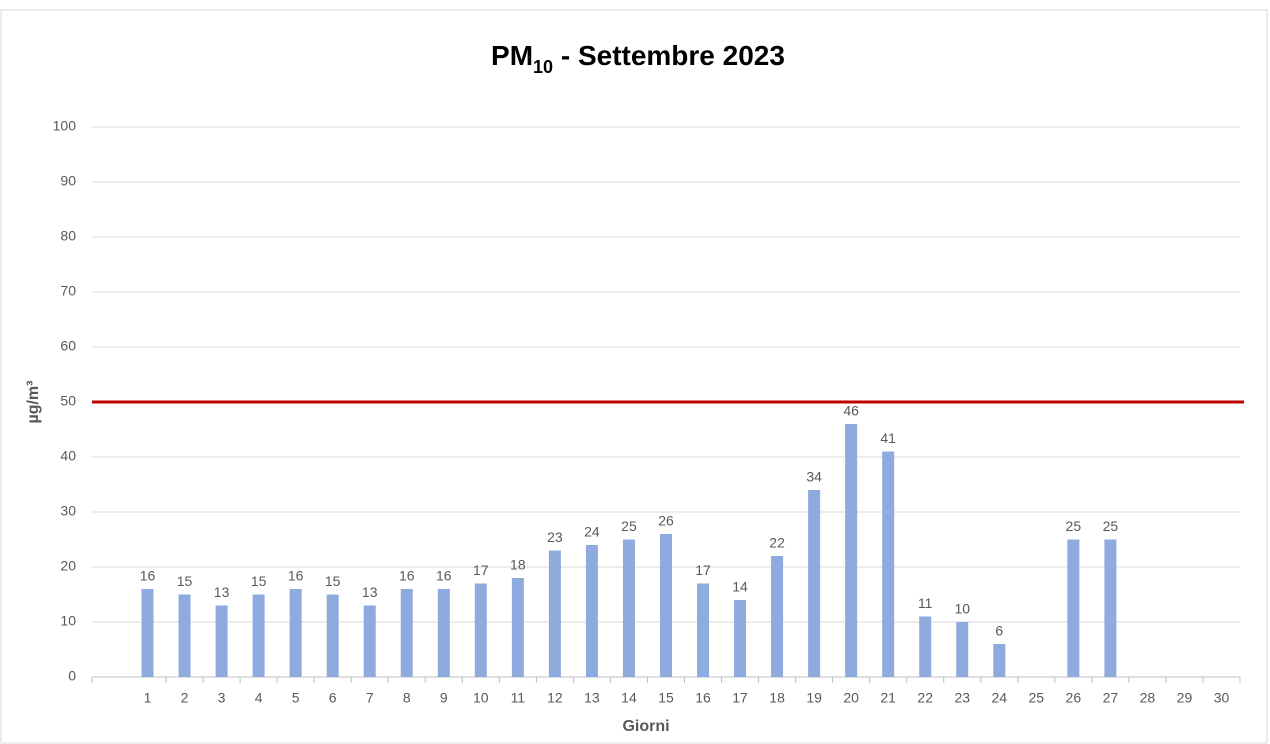  I want to click on data-label: 11, so click(925, 603).